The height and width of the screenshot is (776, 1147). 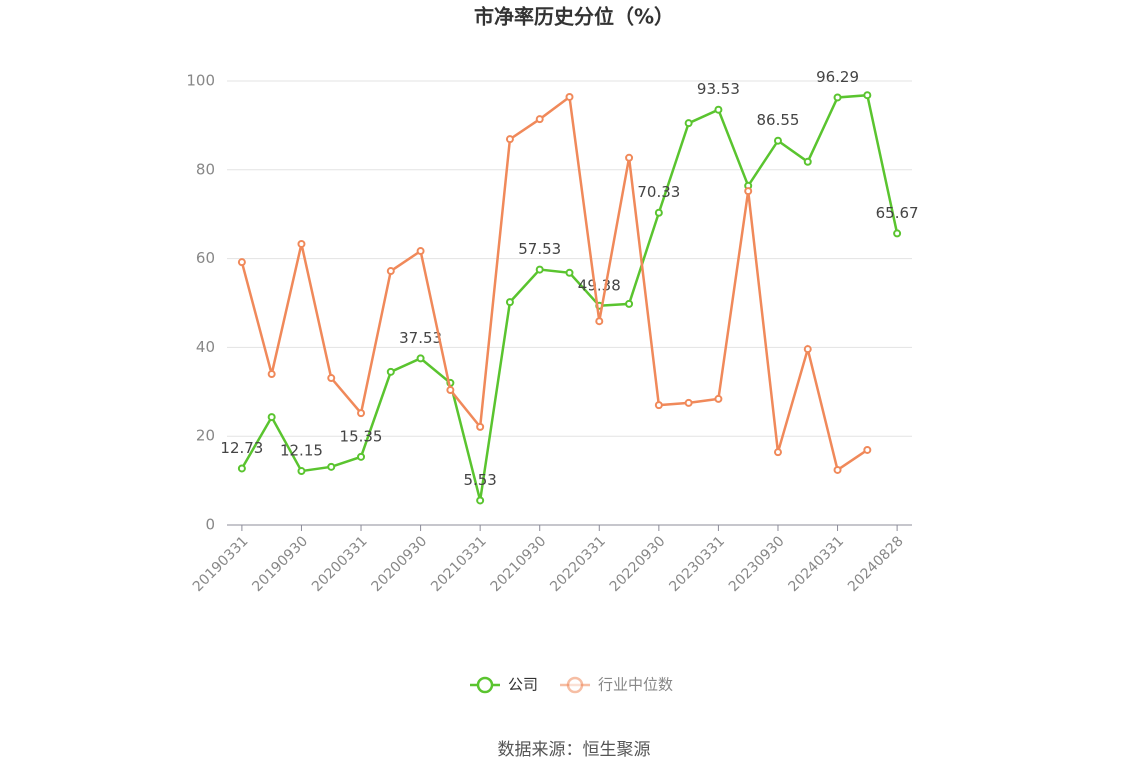 I want to click on x-tick-label: 20240828, so click(x=876, y=564).